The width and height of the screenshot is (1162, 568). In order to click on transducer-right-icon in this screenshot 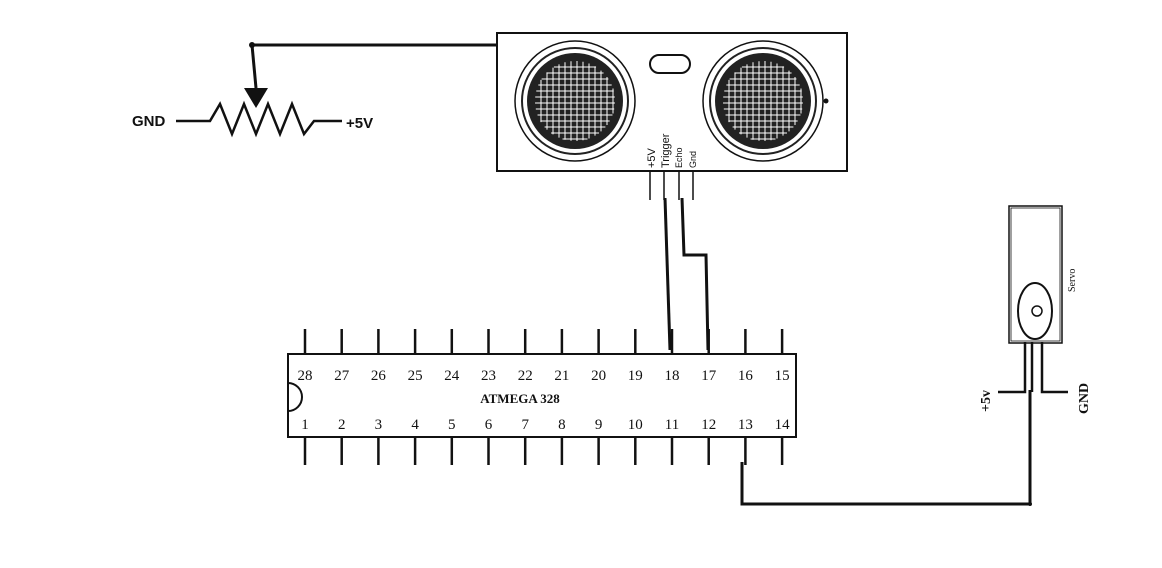, I will do `click(763, 101)`.